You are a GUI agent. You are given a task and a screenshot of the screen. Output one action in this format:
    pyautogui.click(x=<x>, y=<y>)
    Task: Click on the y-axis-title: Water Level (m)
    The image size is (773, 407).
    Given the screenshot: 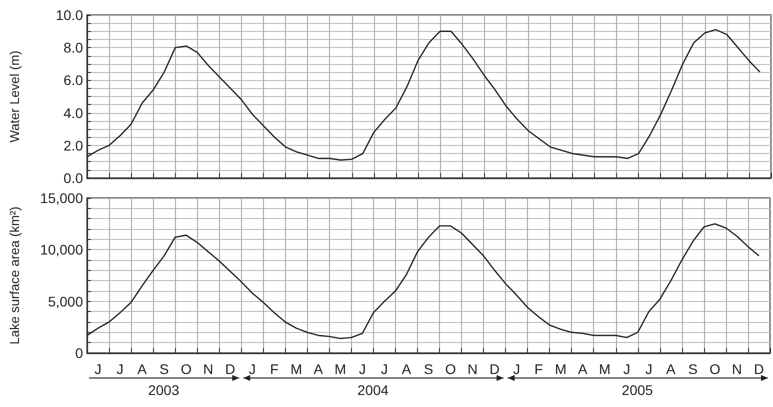 What is the action you would take?
    pyautogui.click(x=14, y=96)
    